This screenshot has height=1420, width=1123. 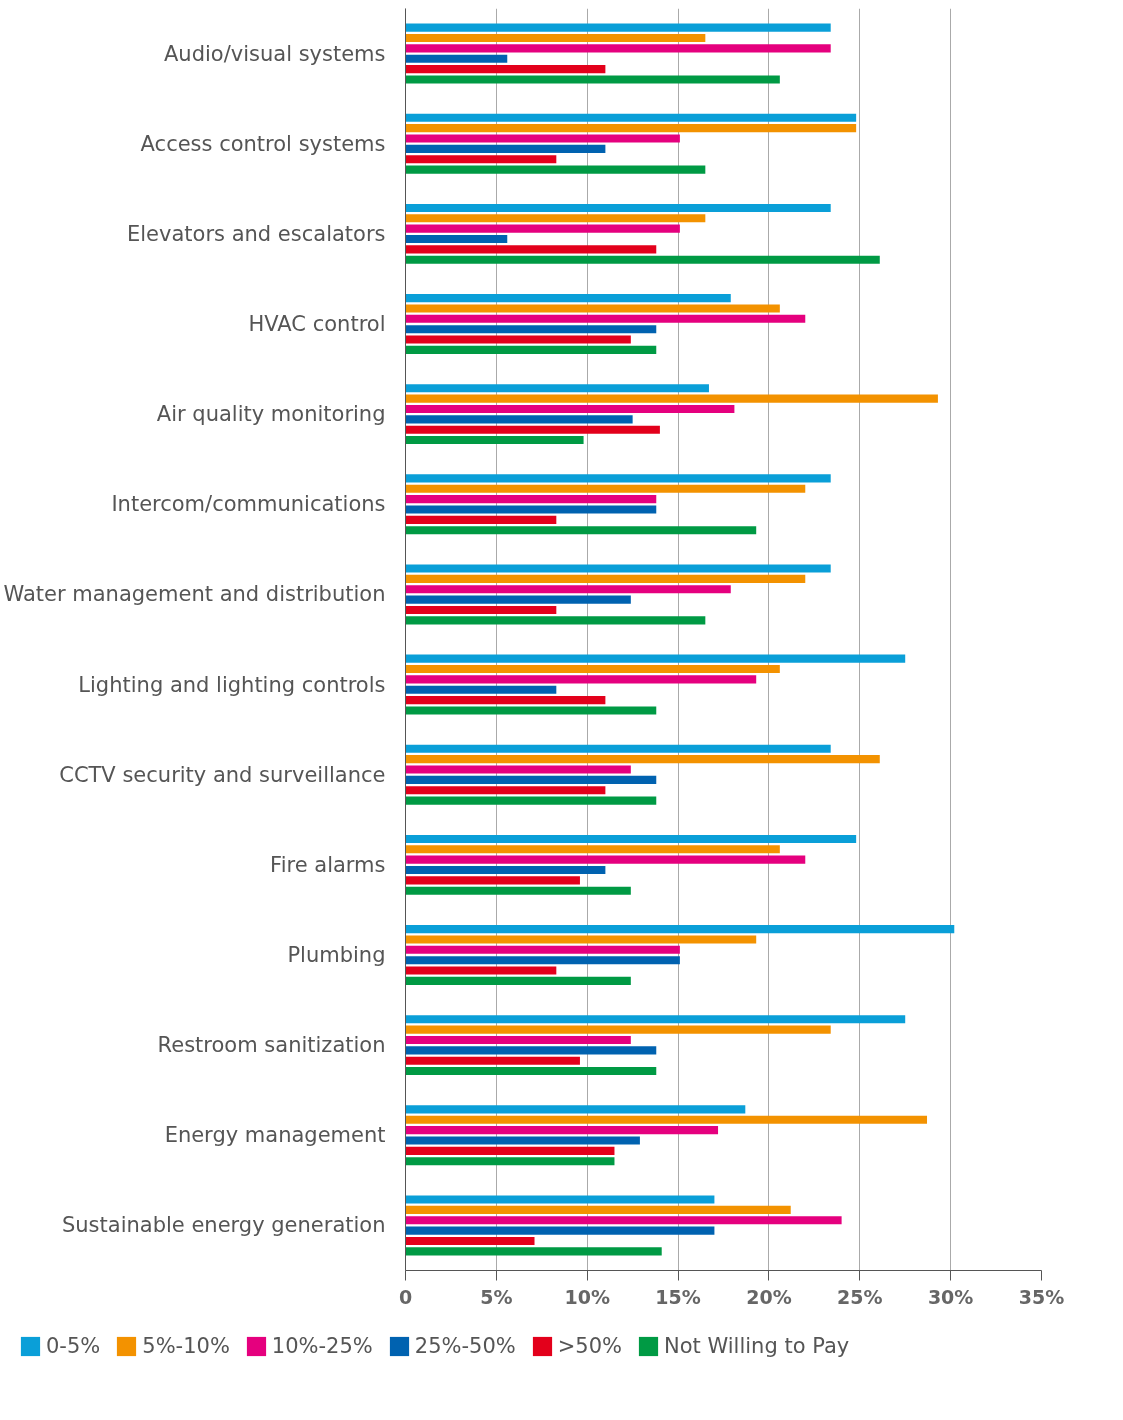 What do you see at coordinates (587, 1296) in the screenshot?
I see `x-tick-label: 10%` at bounding box center [587, 1296].